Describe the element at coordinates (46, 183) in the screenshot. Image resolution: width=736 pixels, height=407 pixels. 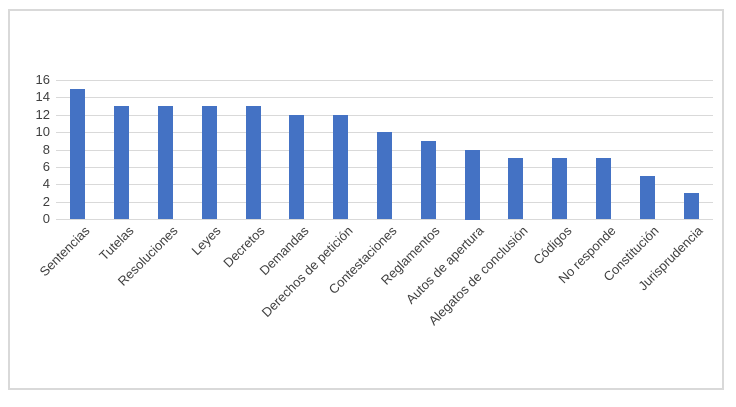
I see `y-axis-tick-label: 4` at that location.